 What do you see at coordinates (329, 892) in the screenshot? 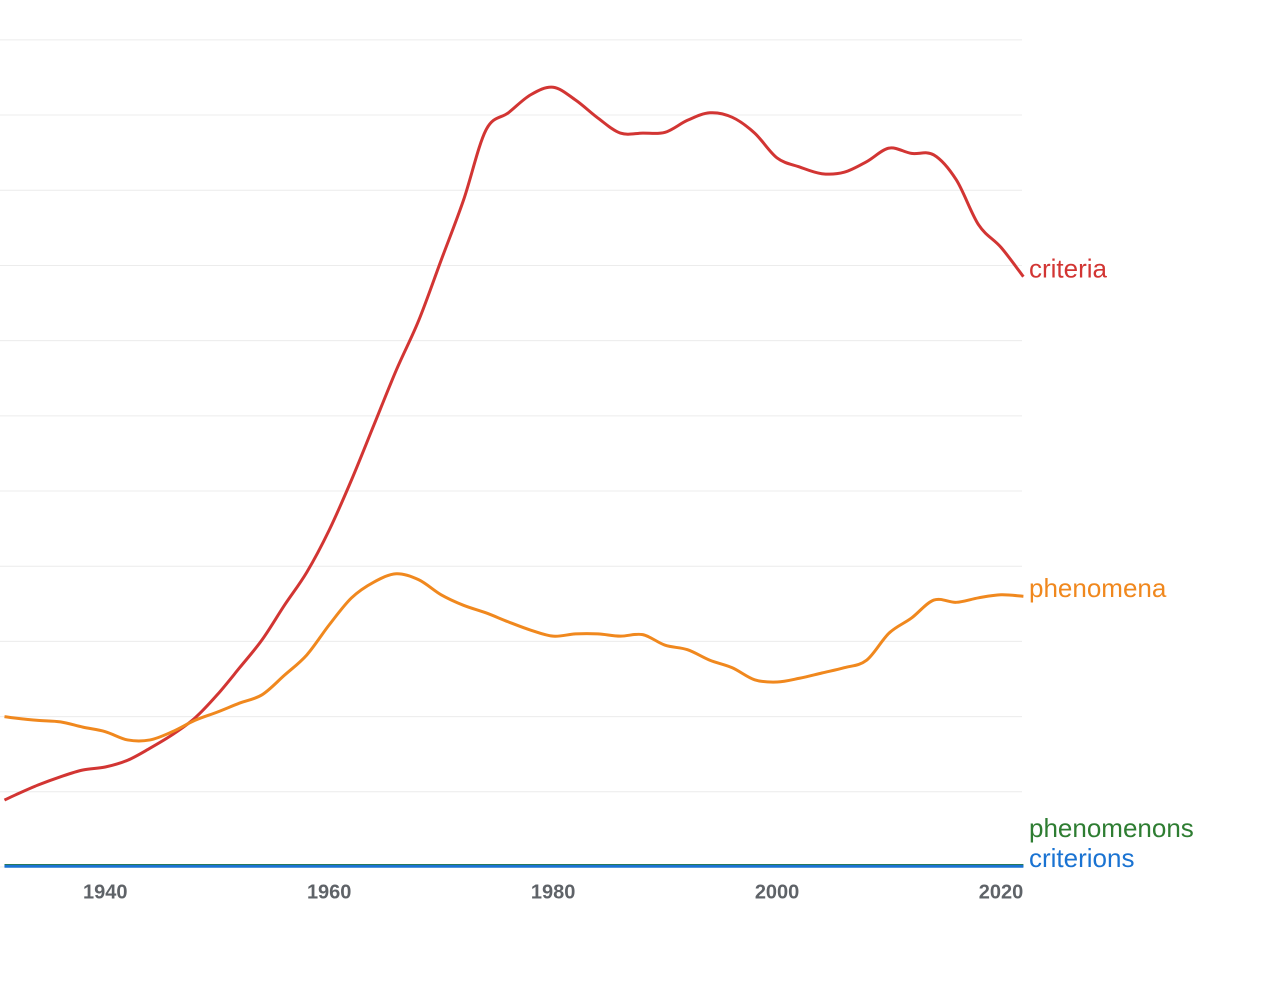
I see `x-tick-label: 1960` at bounding box center [329, 892].